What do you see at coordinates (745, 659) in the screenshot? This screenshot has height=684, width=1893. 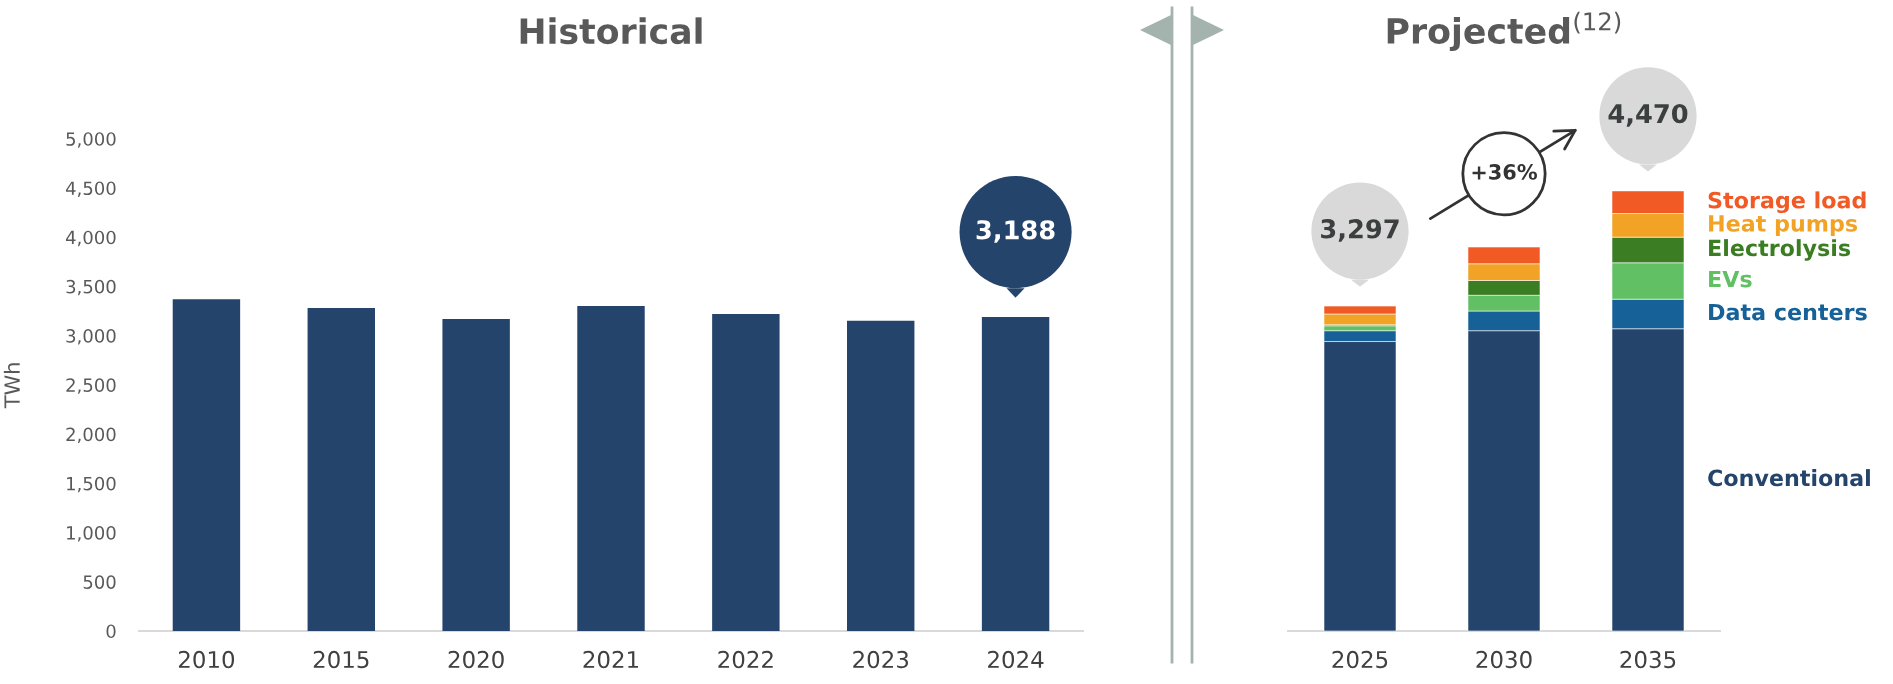 I see `x-tick-label: 2022` at bounding box center [745, 659].